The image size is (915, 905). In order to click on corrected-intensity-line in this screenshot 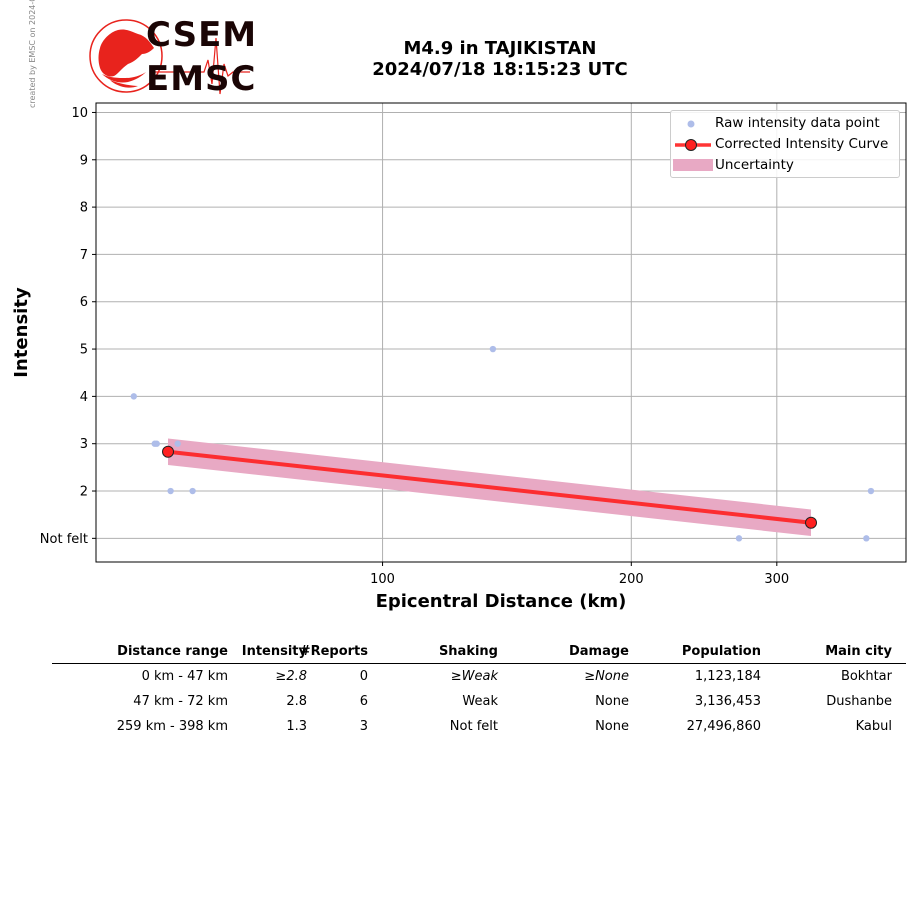, I will do `click(489, 487)`.